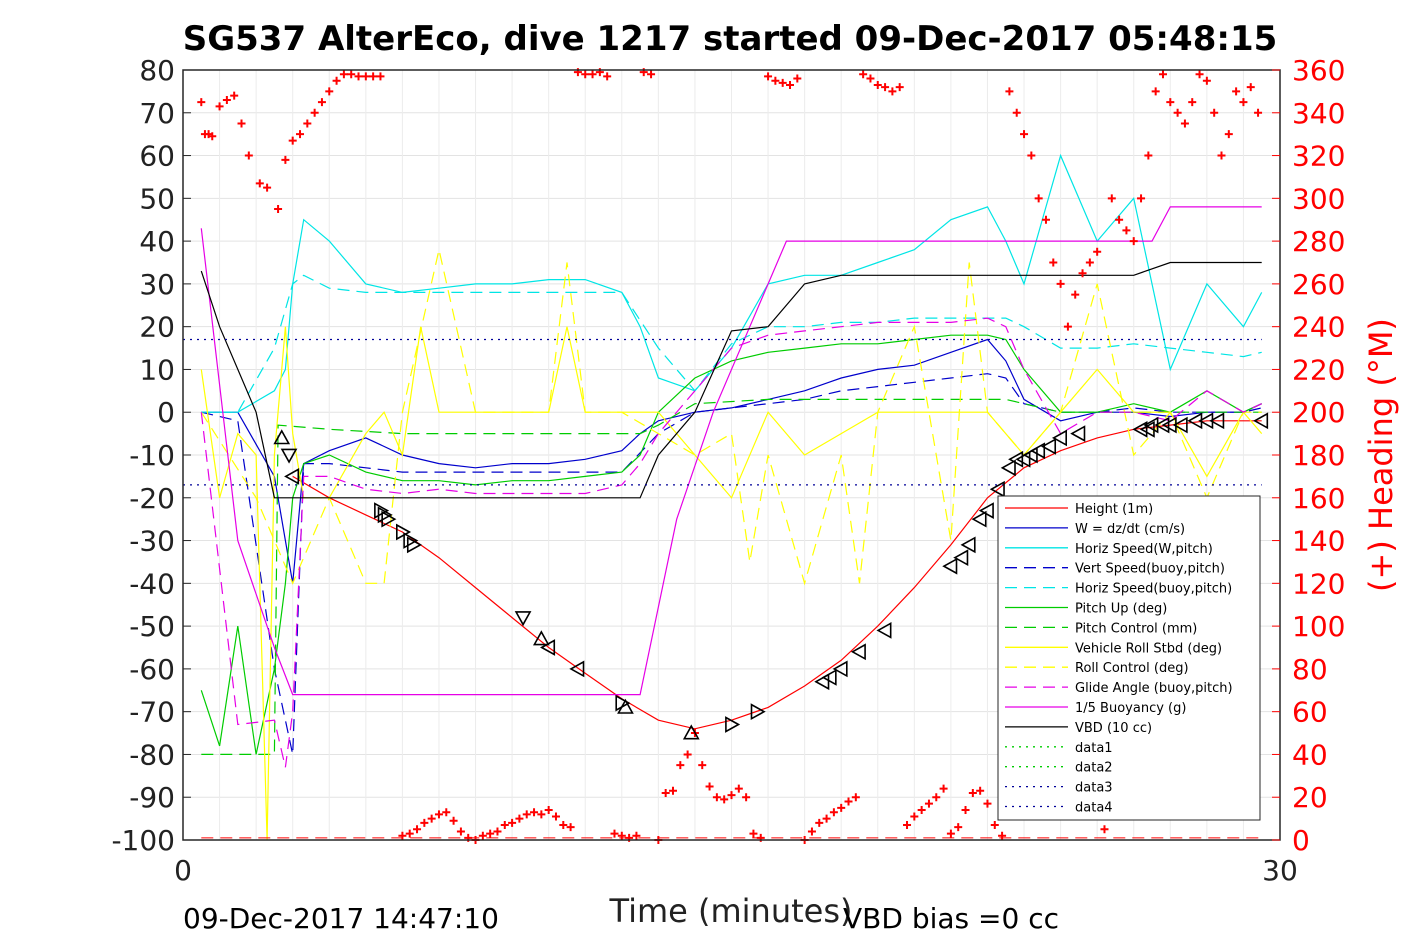  Describe the element at coordinates (152, 541) in the screenshot. I see `y-tick-label: -30` at that location.